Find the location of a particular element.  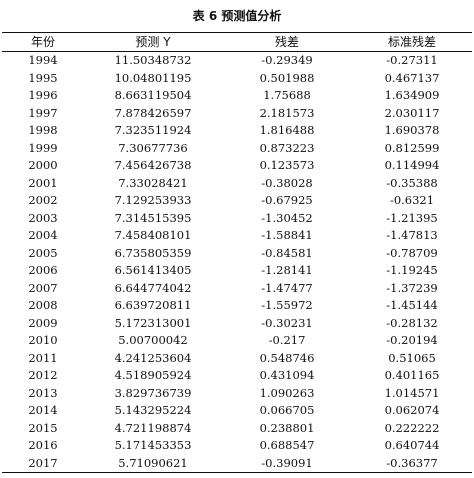

standard-residual-cell: -1.19245 is located at coordinates (412, 270).